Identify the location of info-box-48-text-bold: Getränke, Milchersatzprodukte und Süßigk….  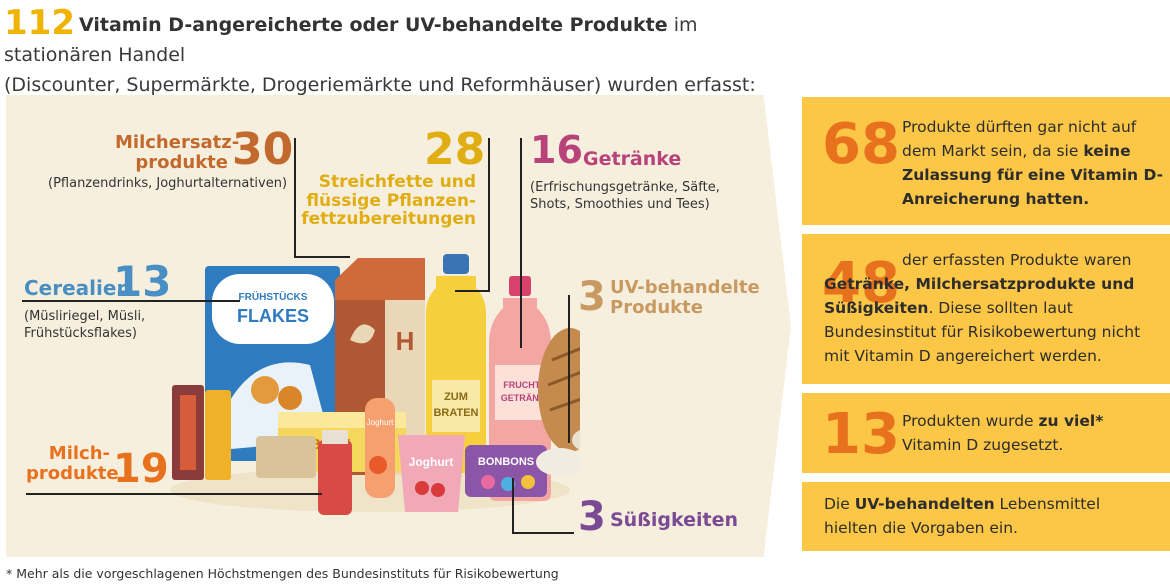
(979, 296).